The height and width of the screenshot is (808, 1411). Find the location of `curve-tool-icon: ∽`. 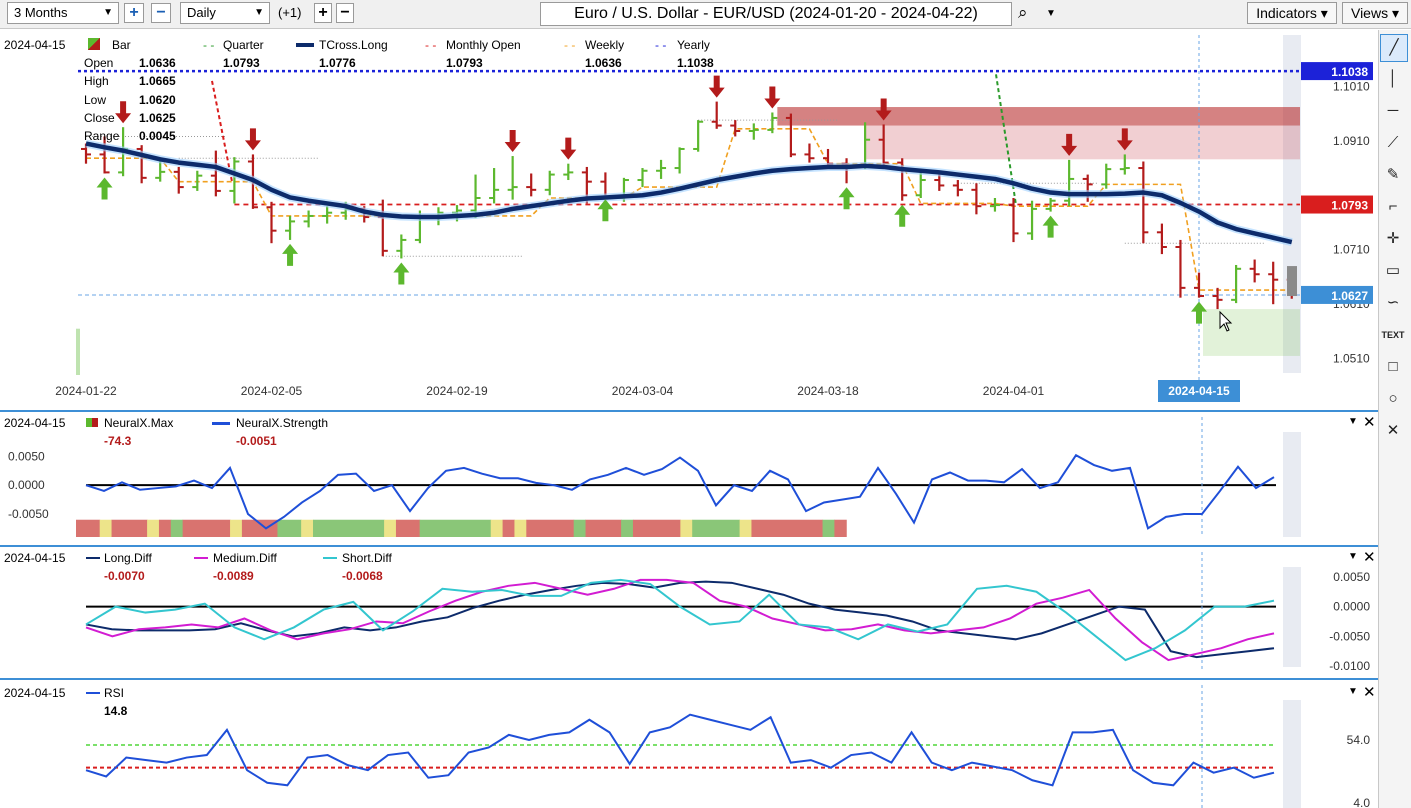

curve-tool-icon: ∽ is located at coordinates (1393, 302).